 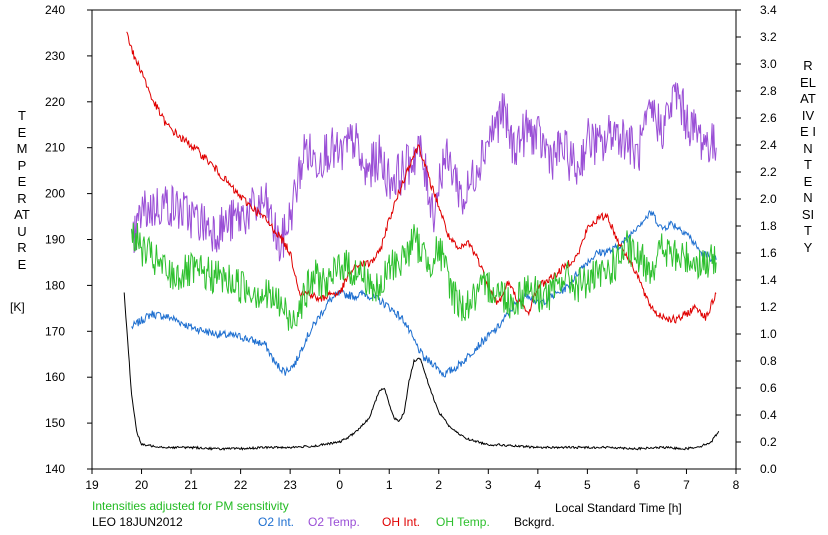 I want to click on y-right-tick-label: 0.0, so click(x=768, y=469).